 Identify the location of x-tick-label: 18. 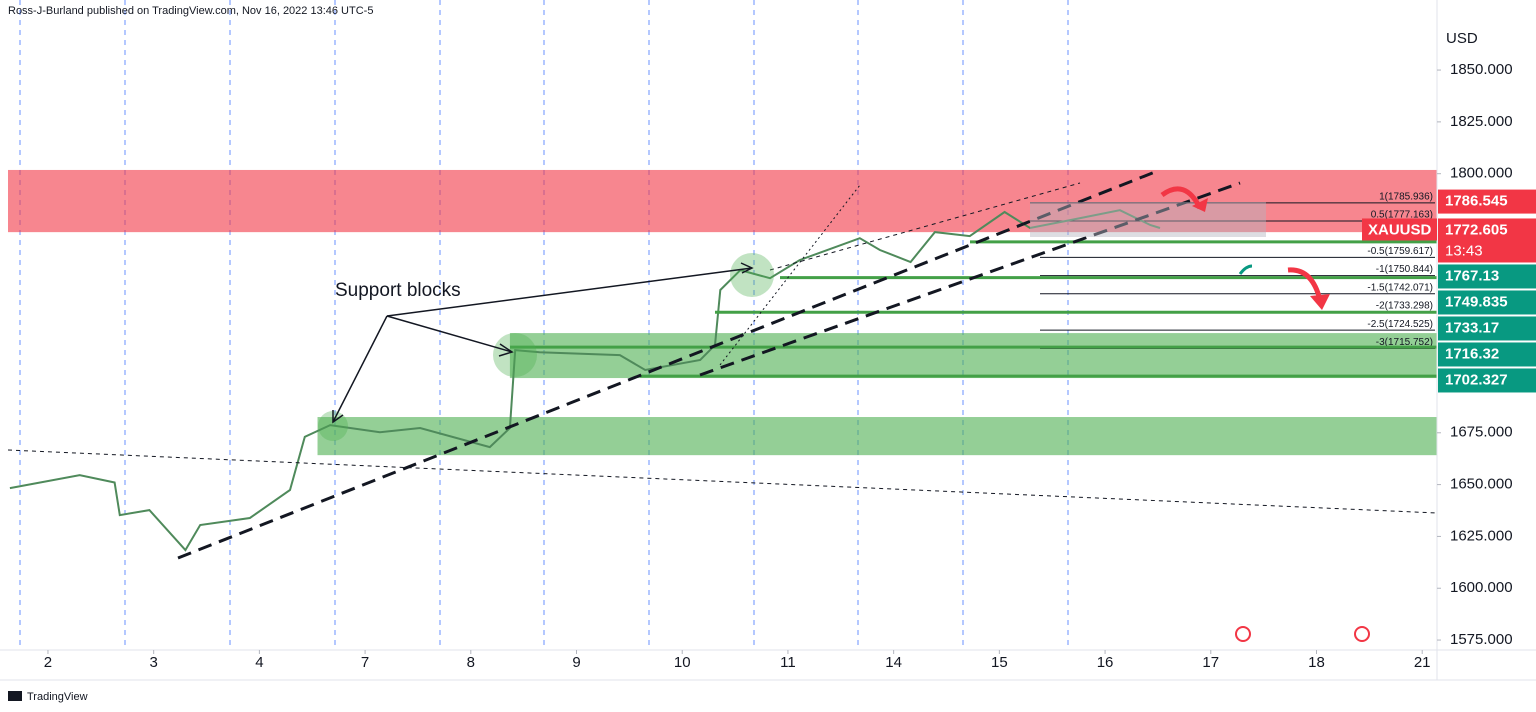
(1316, 662).